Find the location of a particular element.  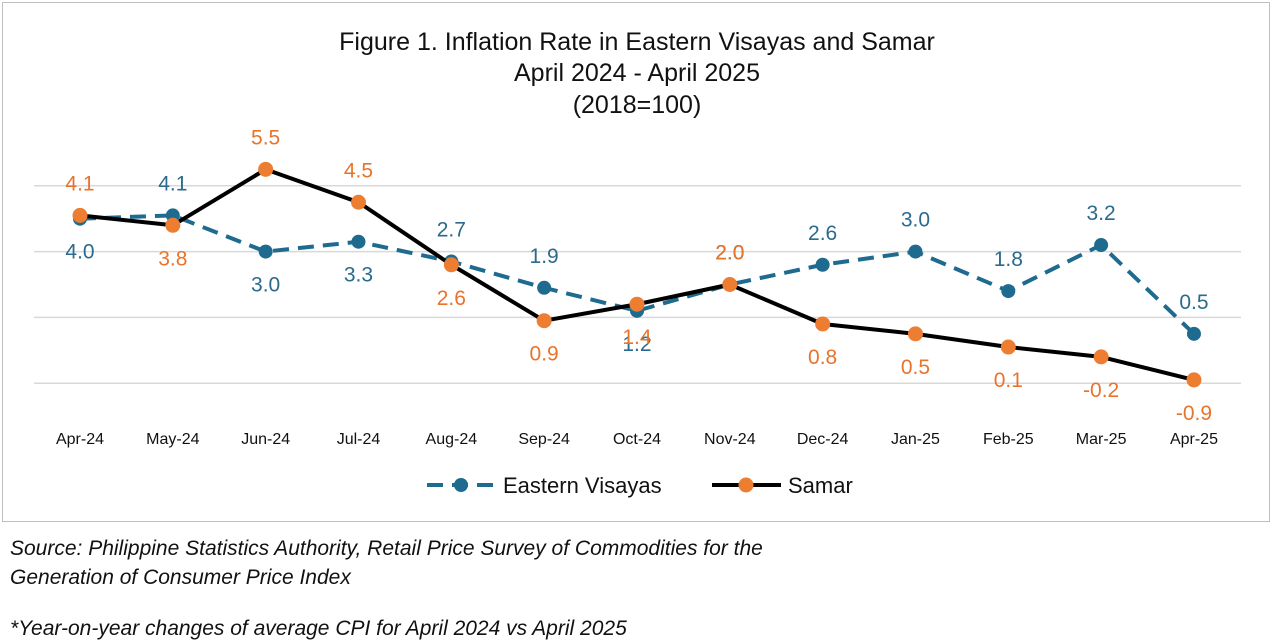

samar-data-label: -0.2 is located at coordinates (1101, 390).